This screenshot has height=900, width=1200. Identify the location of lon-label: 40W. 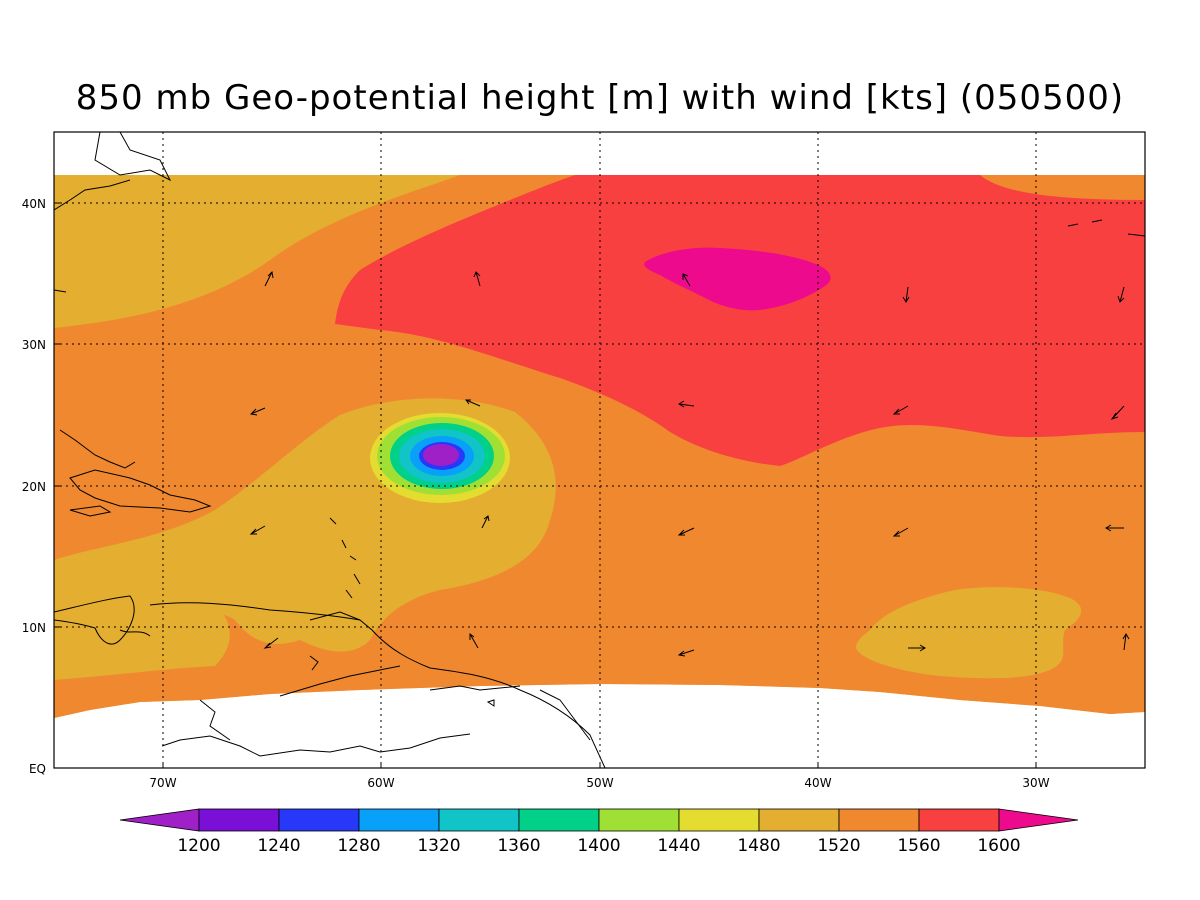
(817, 783).